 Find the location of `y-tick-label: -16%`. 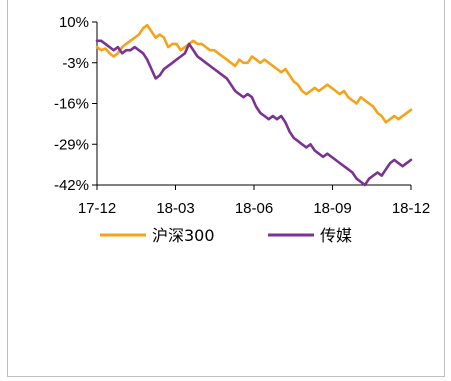

y-tick-label: -16% is located at coordinates (71, 104).